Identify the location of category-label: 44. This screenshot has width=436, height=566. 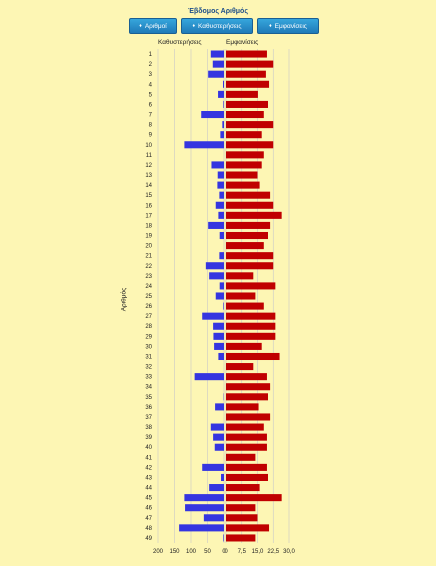
(148, 489).